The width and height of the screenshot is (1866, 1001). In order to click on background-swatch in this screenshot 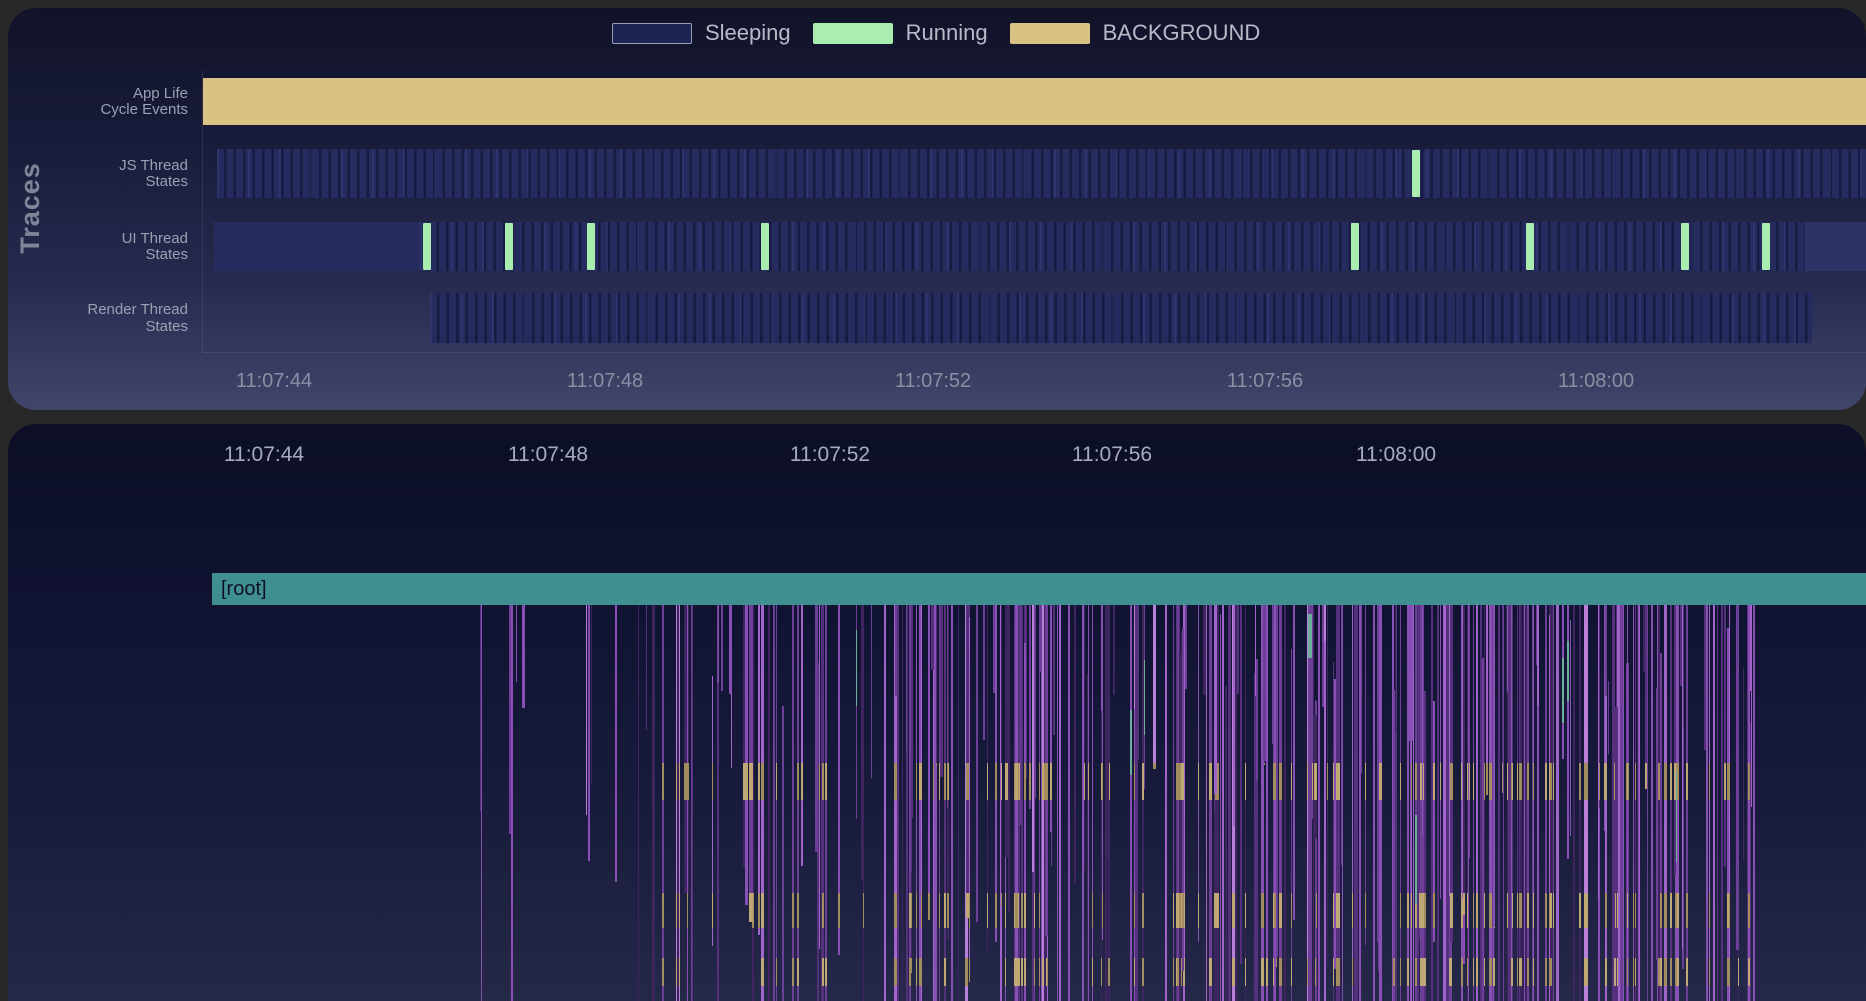, I will do `click(1049, 33)`.